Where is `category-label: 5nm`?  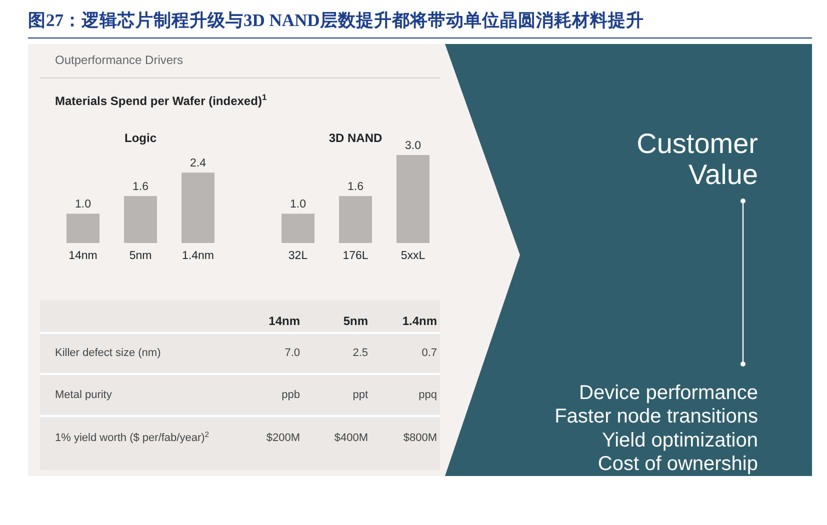 category-label: 5nm is located at coordinates (355, 321).